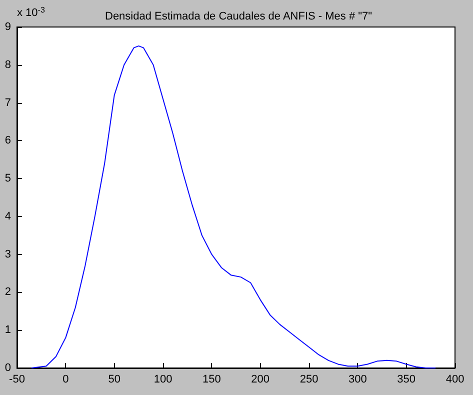  What do you see at coordinates (309, 380) in the screenshot?
I see `x-tick-label: 250` at bounding box center [309, 380].